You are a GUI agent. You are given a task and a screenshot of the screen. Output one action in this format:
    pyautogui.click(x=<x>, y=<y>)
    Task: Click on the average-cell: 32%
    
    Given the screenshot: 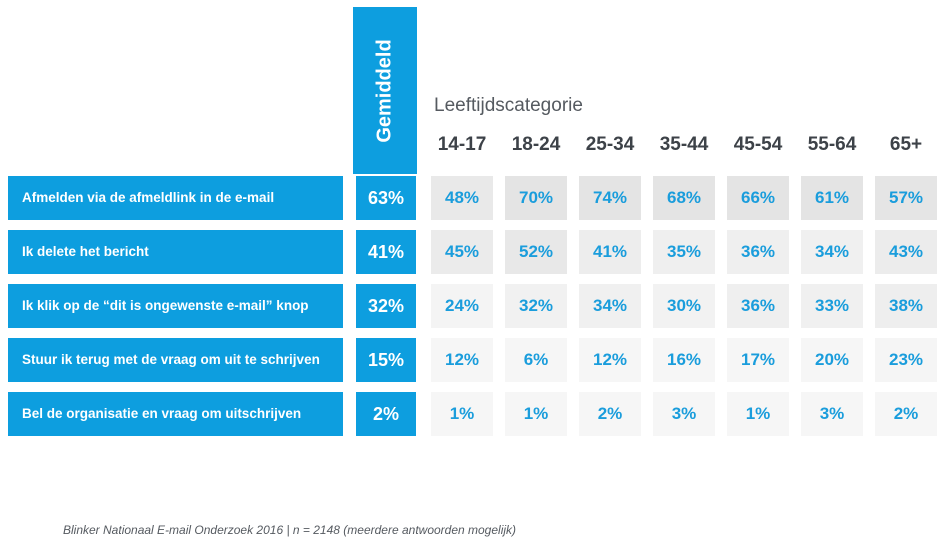 What is the action you would take?
    pyautogui.click(x=386, y=306)
    